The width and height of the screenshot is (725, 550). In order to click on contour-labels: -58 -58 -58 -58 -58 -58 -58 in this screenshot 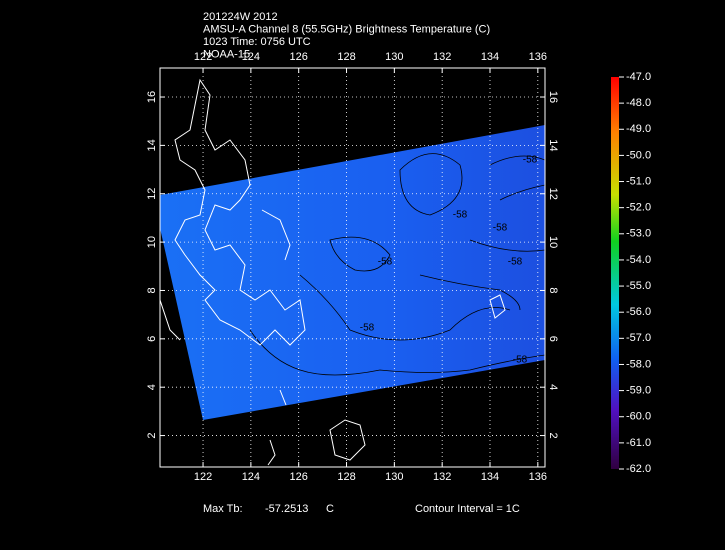, I will do `click(449, 260)`.